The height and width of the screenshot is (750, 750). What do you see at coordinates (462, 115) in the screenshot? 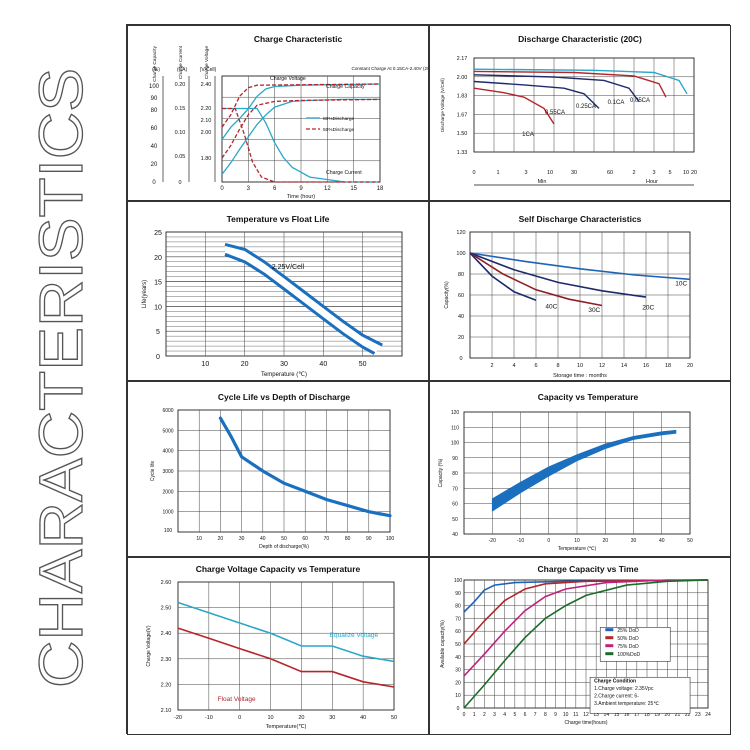
I see `y-tick: 1.67` at bounding box center [462, 115].